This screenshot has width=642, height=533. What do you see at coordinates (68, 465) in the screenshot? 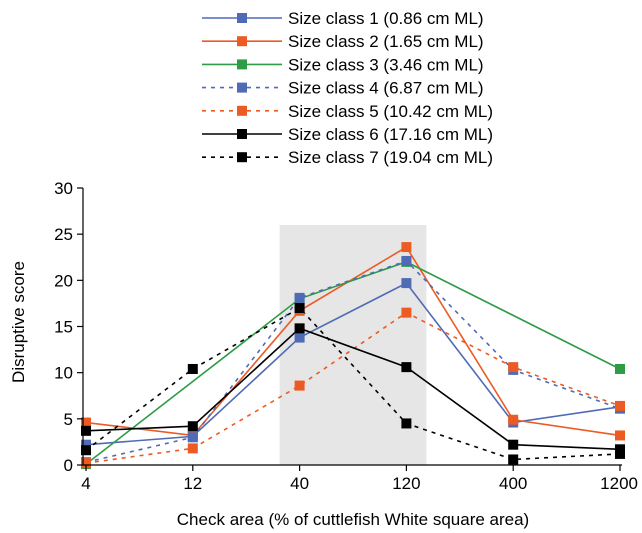
I see `y-tick-label: 0` at bounding box center [68, 465].